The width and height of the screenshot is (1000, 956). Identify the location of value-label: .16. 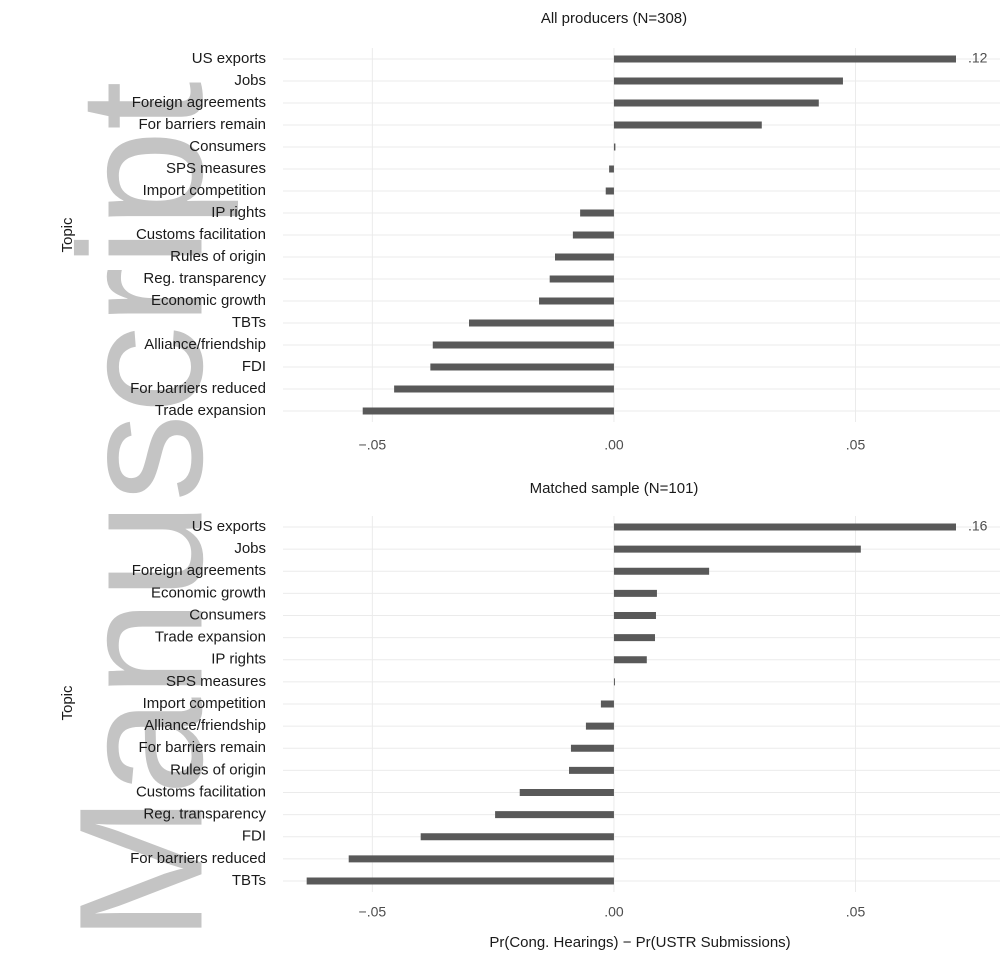
(978, 526).